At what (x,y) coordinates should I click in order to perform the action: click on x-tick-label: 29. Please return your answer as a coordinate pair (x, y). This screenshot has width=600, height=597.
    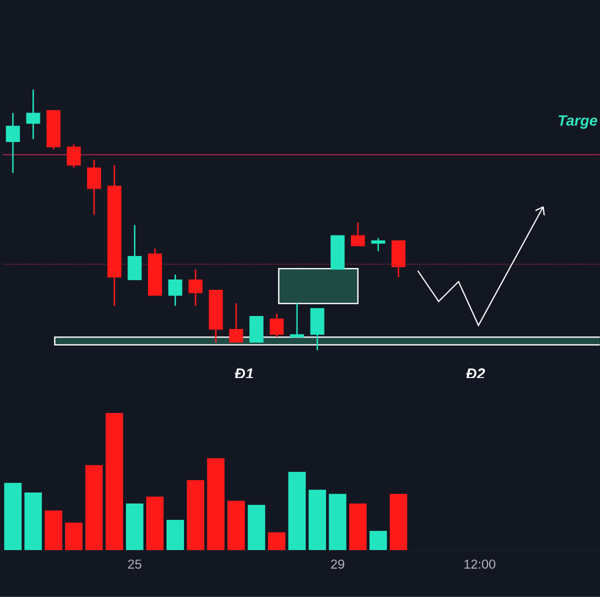
    Looking at the image, I should click on (337, 564).